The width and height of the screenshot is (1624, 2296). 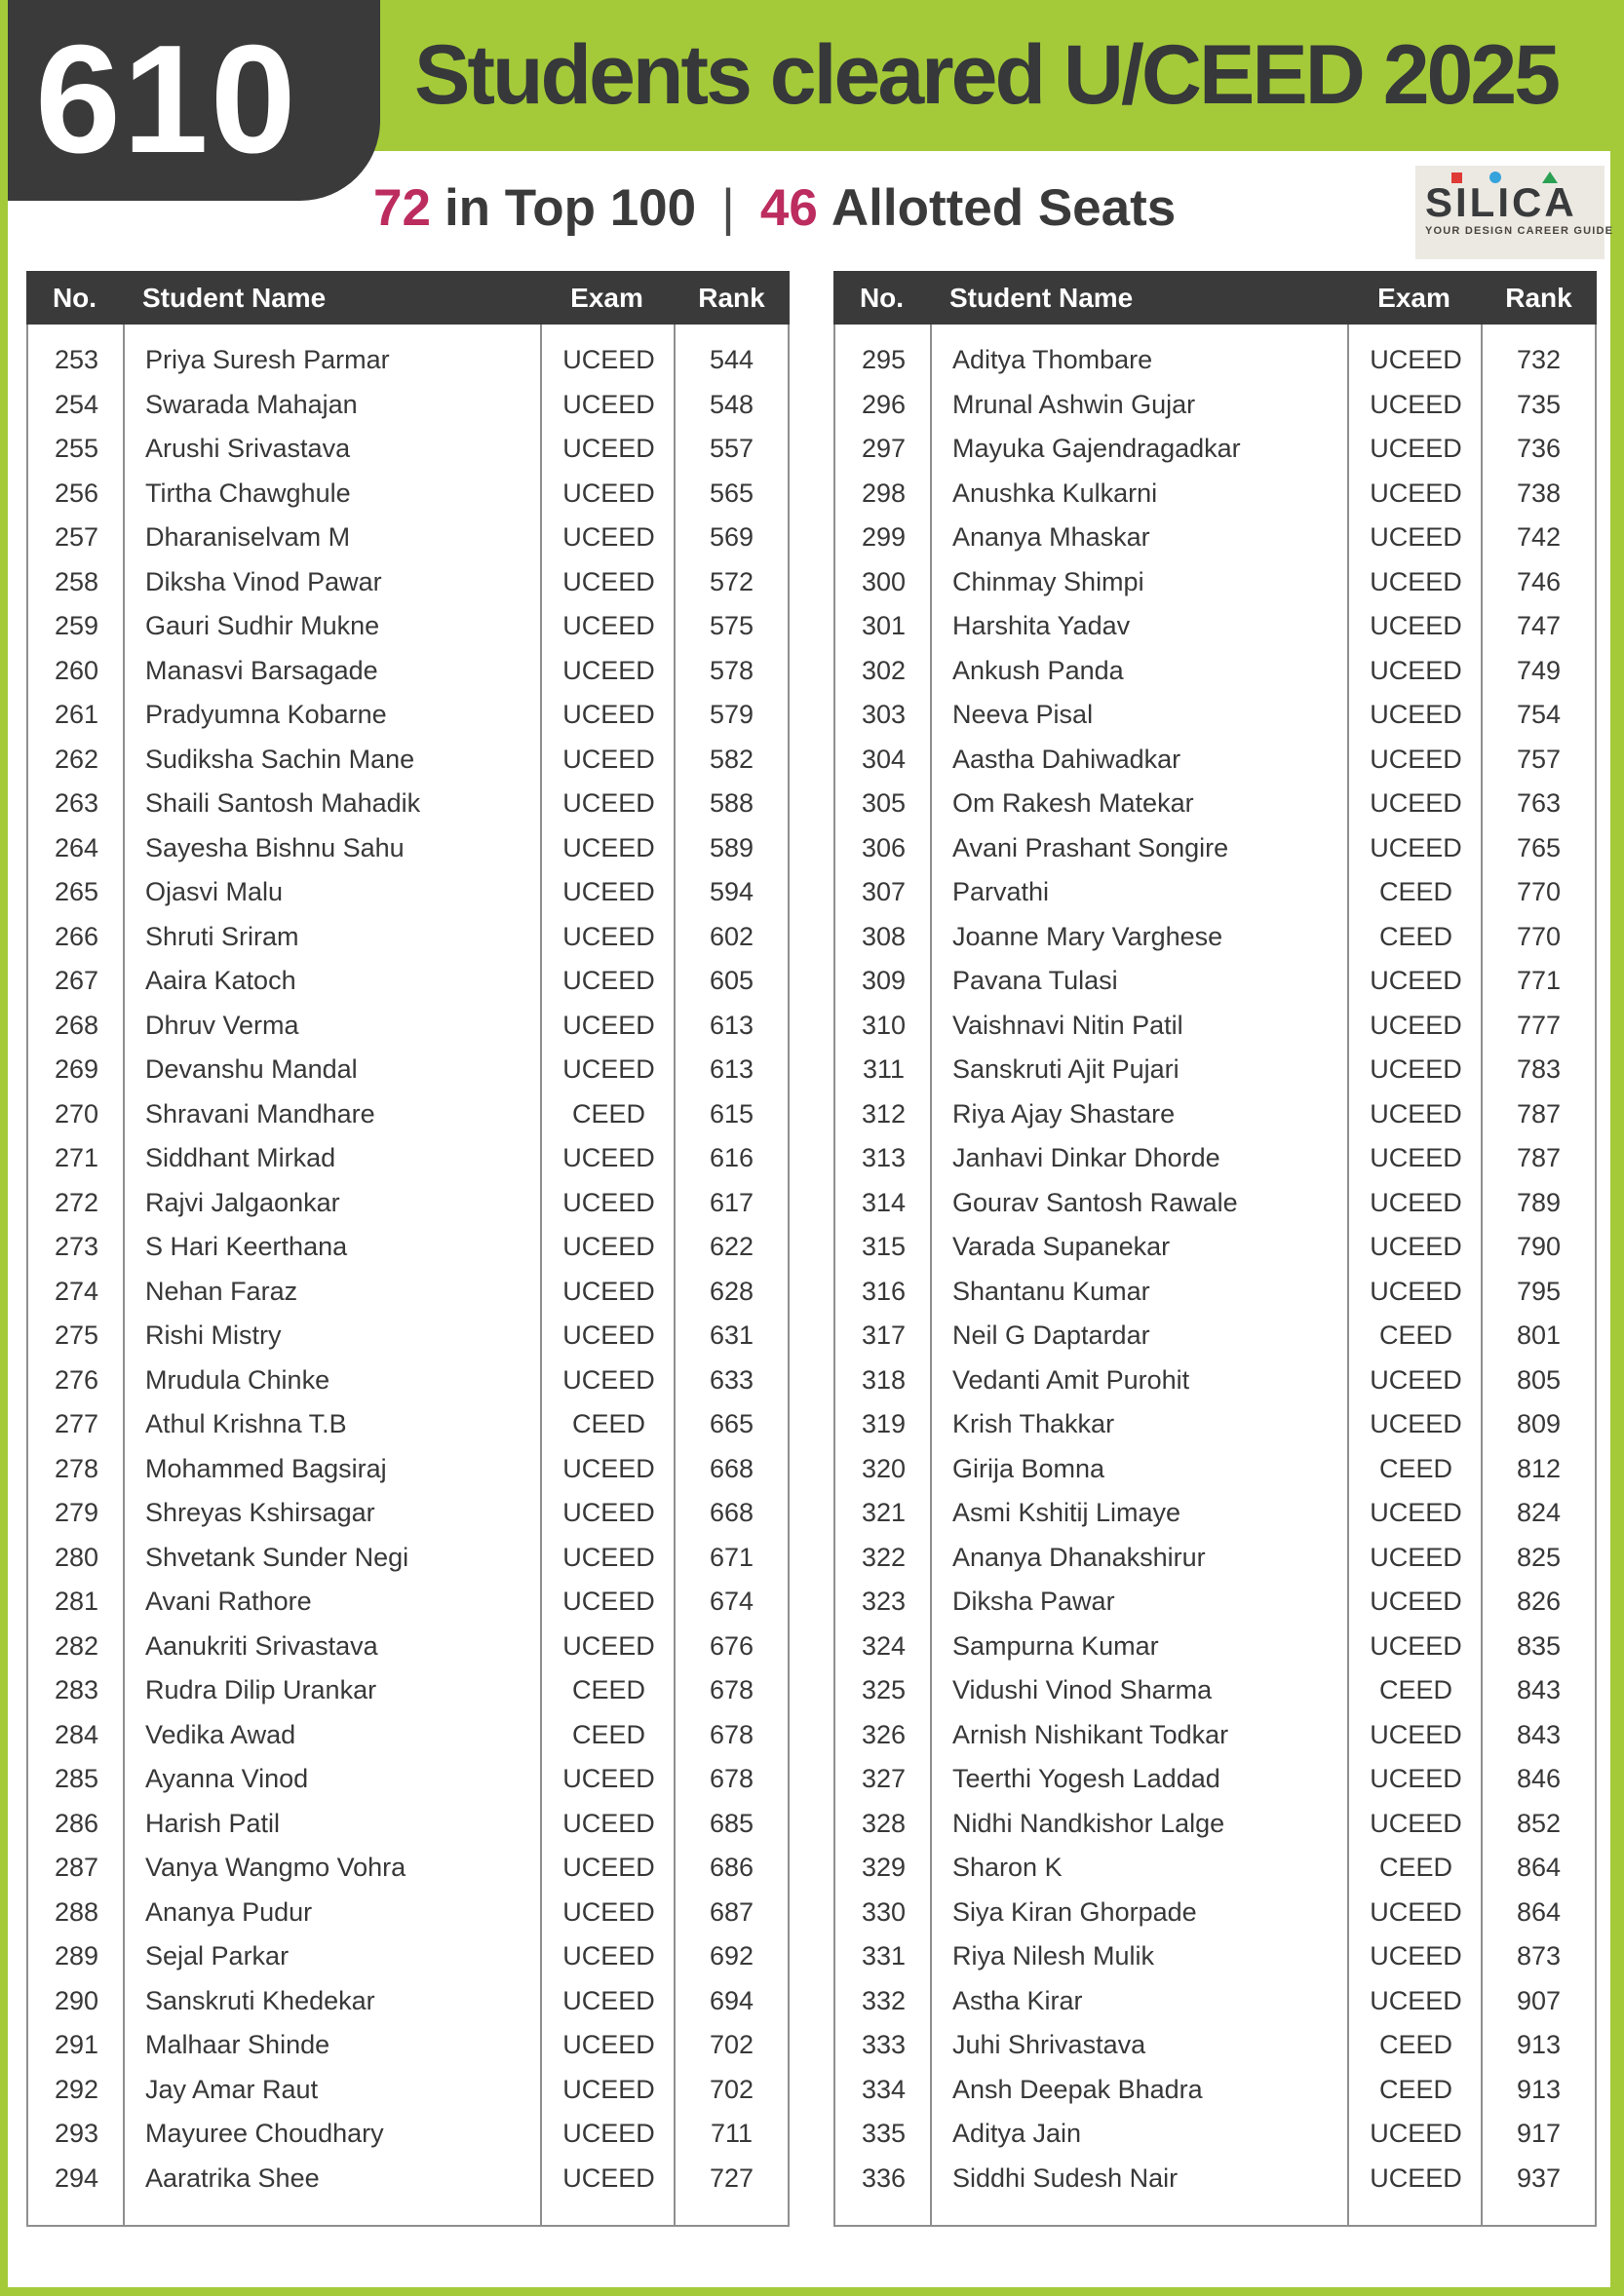 I want to click on cell-rank: 749, so click(x=1539, y=670).